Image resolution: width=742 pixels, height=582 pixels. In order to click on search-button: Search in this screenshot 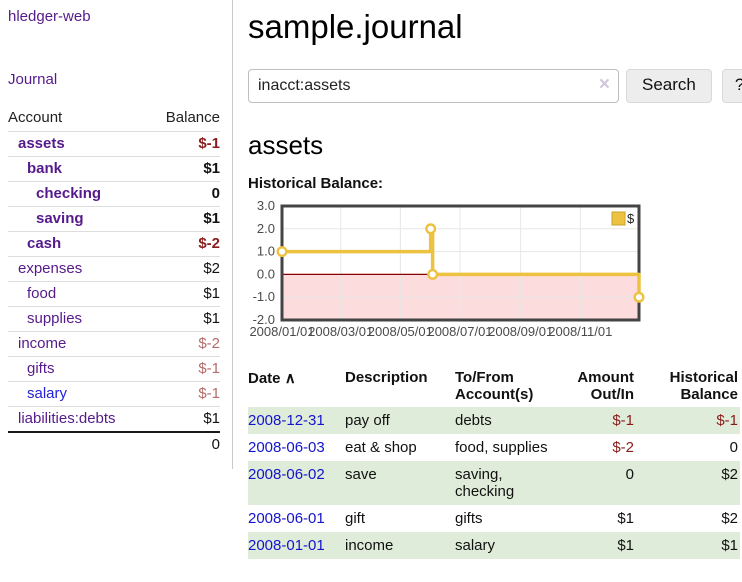, I will do `click(669, 86)`.